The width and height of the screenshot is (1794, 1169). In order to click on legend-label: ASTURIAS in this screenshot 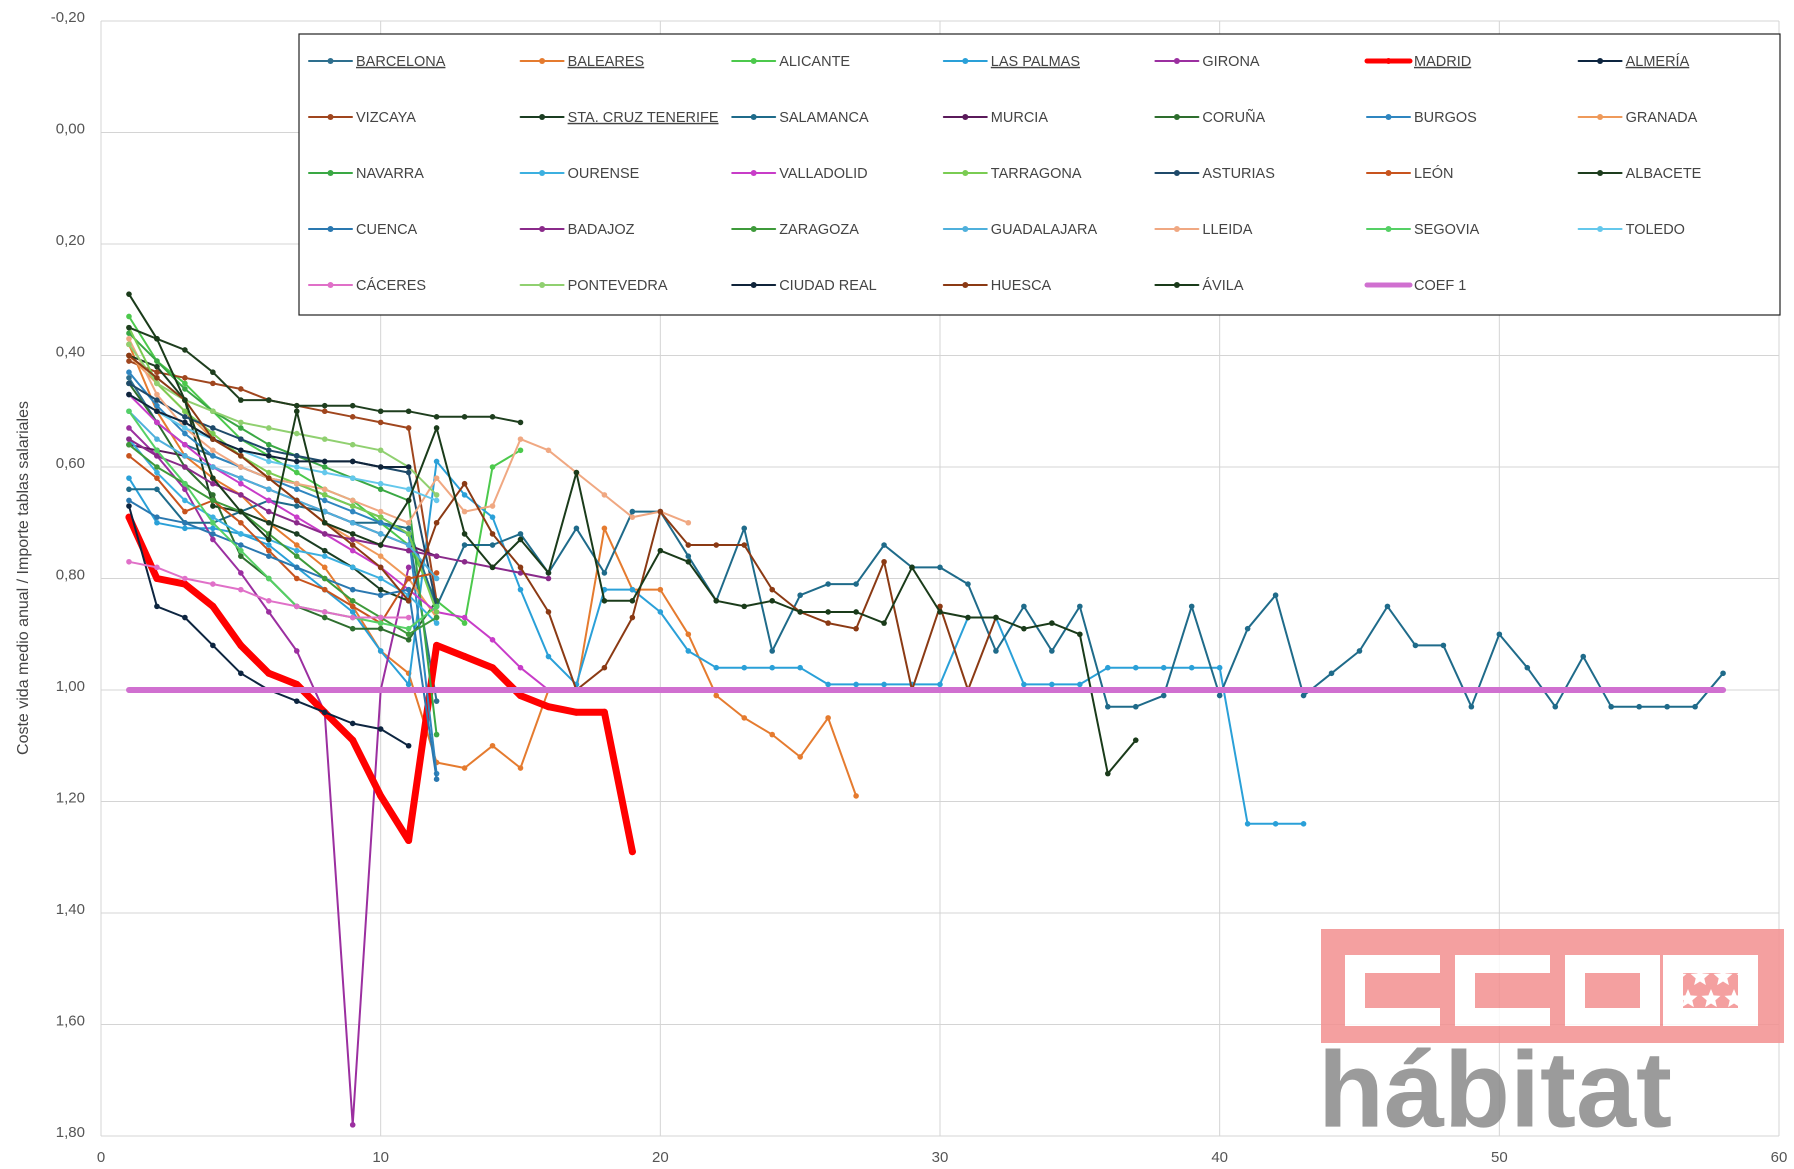, I will do `click(1238, 174)`.